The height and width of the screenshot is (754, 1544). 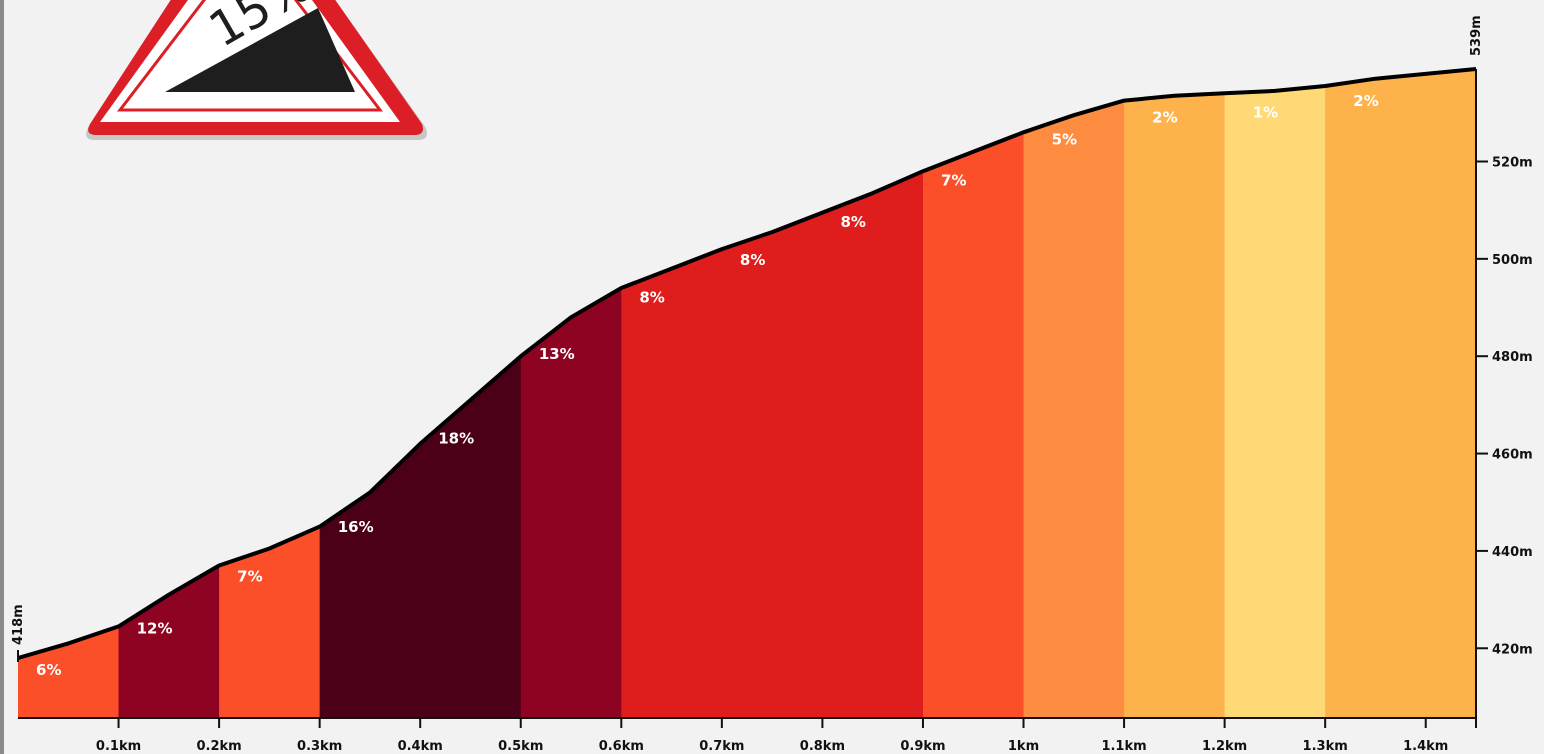 I want to click on x-tick-label: 0.2km, so click(x=218, y=746).